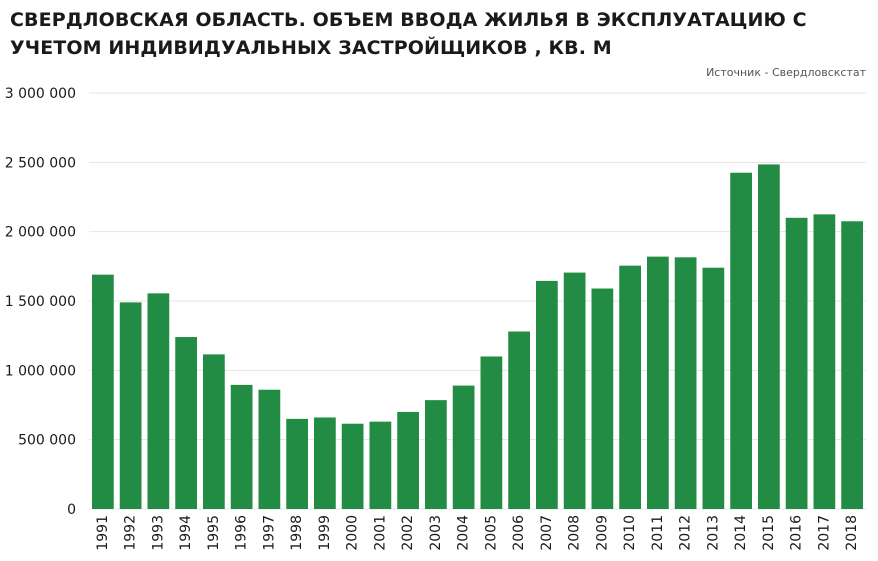 This screenshot has height=561, width=878. I want to click on source-note: Источник - Свердловскстат, so click(786, 72).